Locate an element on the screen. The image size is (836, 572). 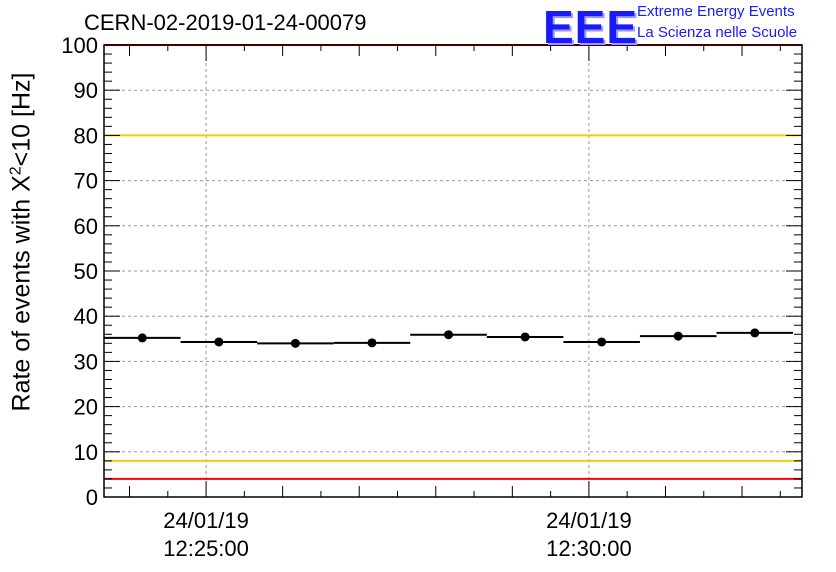
logo-subtitle-line2: La Scienza nelle Scuole is located at coordinates (717, 32).